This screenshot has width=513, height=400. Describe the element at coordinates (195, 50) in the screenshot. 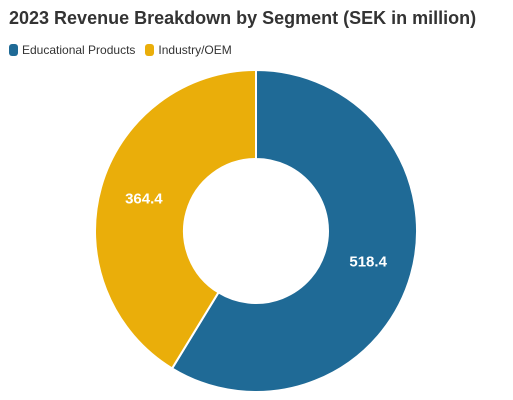

I see `legend-label-industry-oem: Industry/OEM` at that location.